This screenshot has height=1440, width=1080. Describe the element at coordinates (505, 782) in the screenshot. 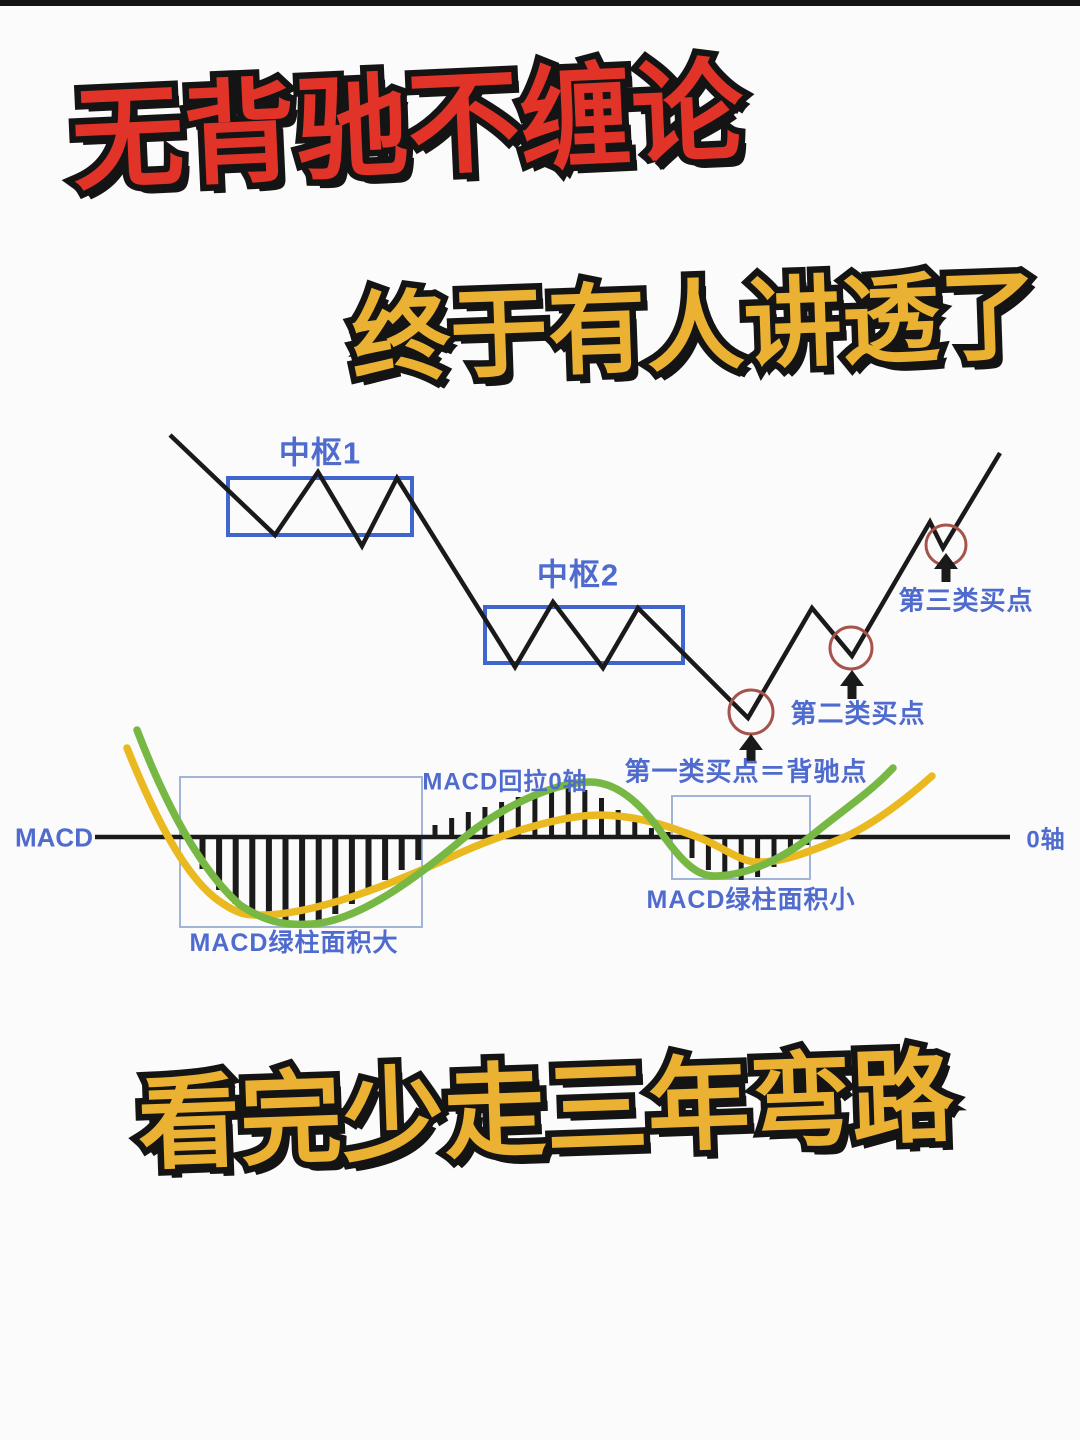

I see `macd-pullback-label: MACD回拉0轴` at that location.